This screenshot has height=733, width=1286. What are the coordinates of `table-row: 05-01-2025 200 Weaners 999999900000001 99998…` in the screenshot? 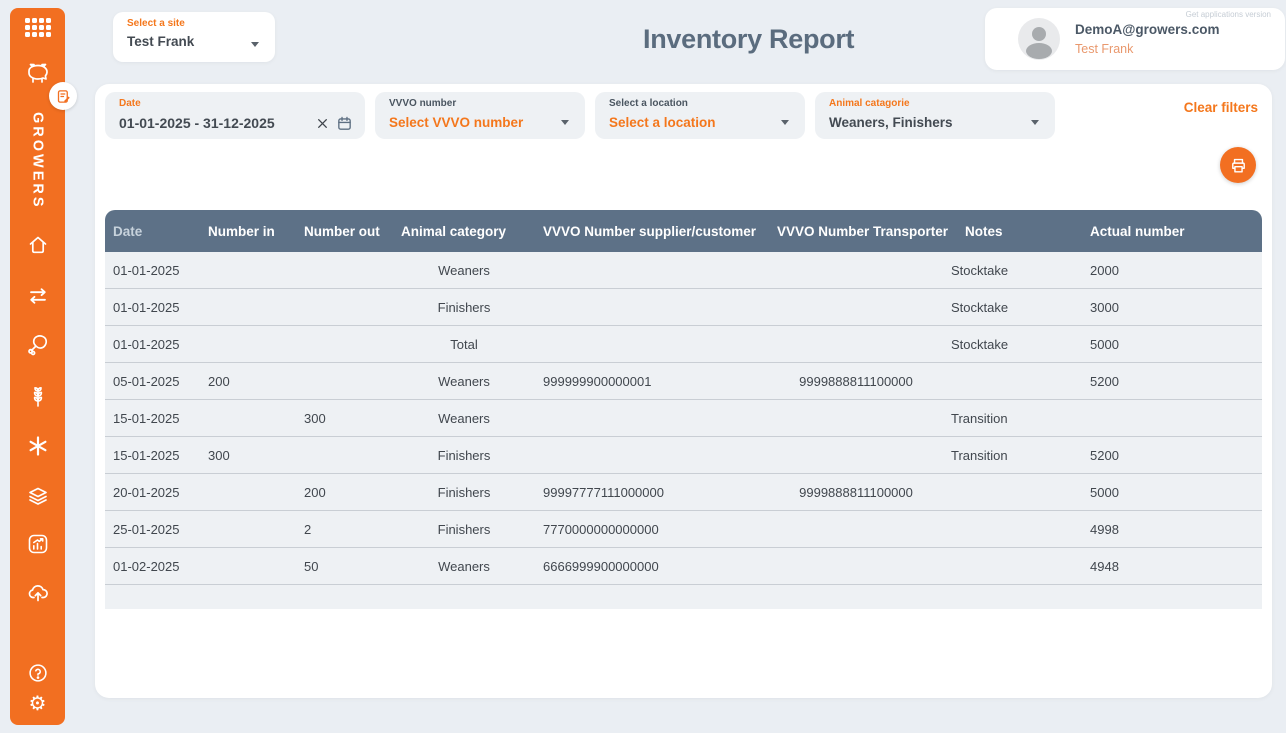 It's located at (683, 381).